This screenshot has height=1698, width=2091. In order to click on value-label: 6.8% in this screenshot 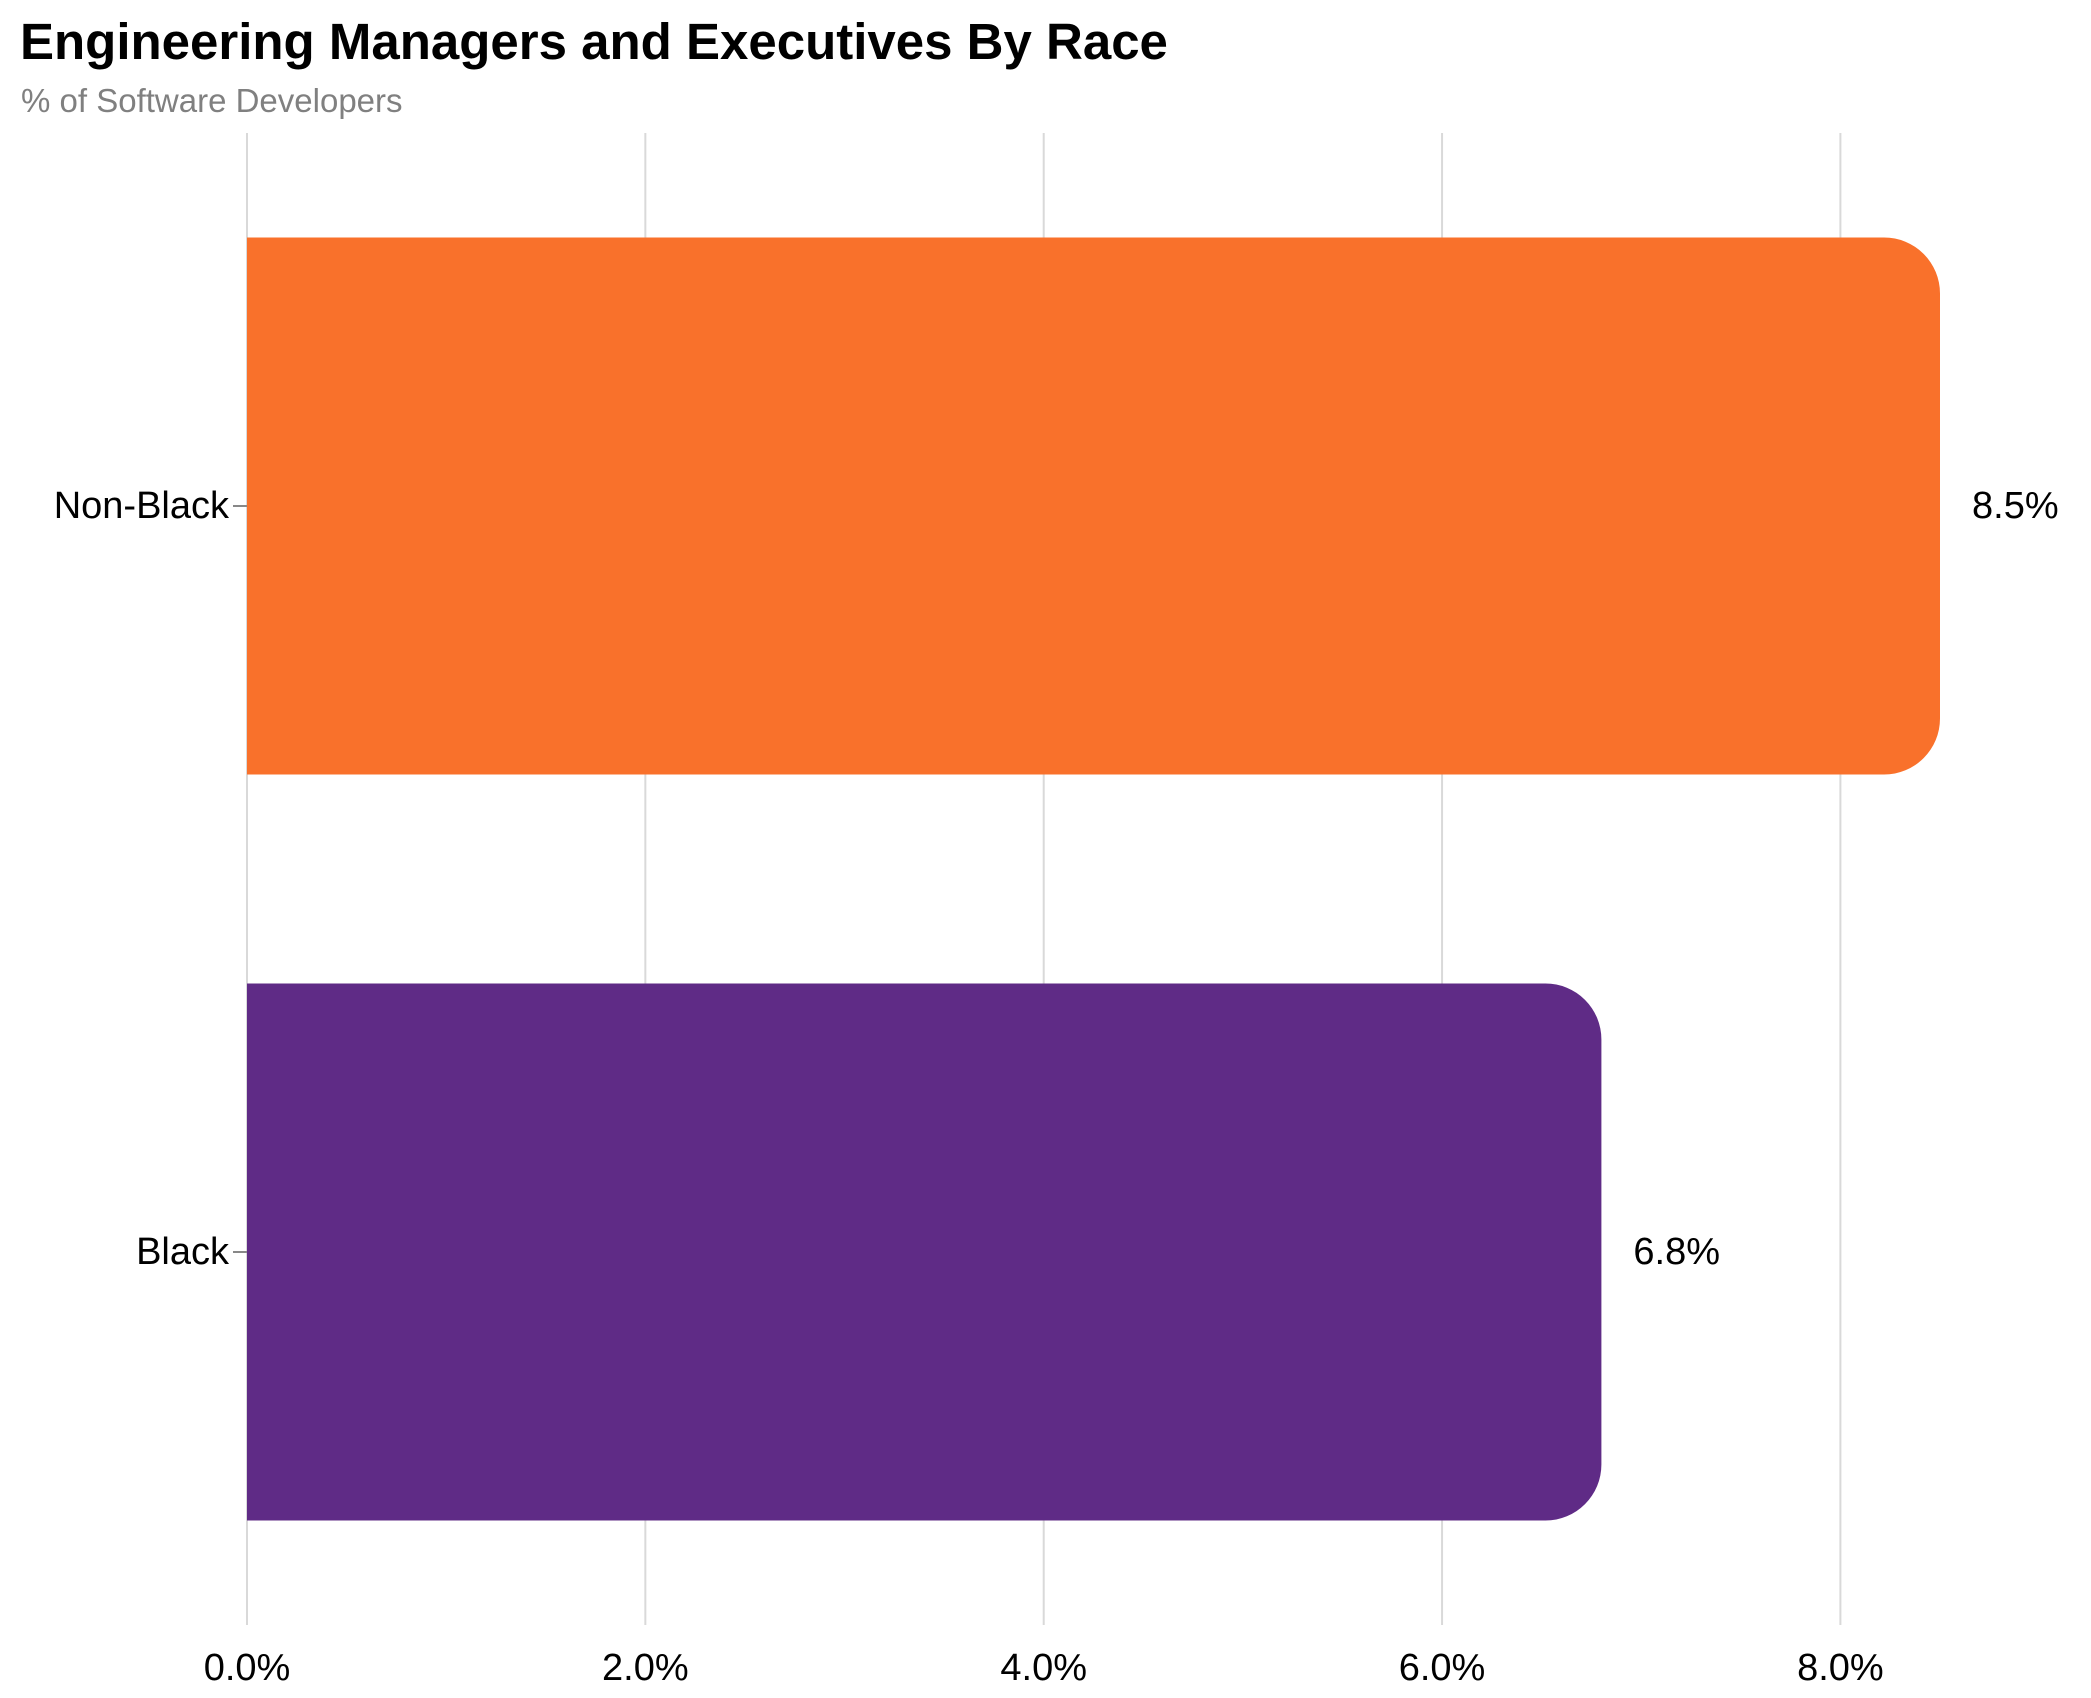, I will do `click(1676, 1252)`.